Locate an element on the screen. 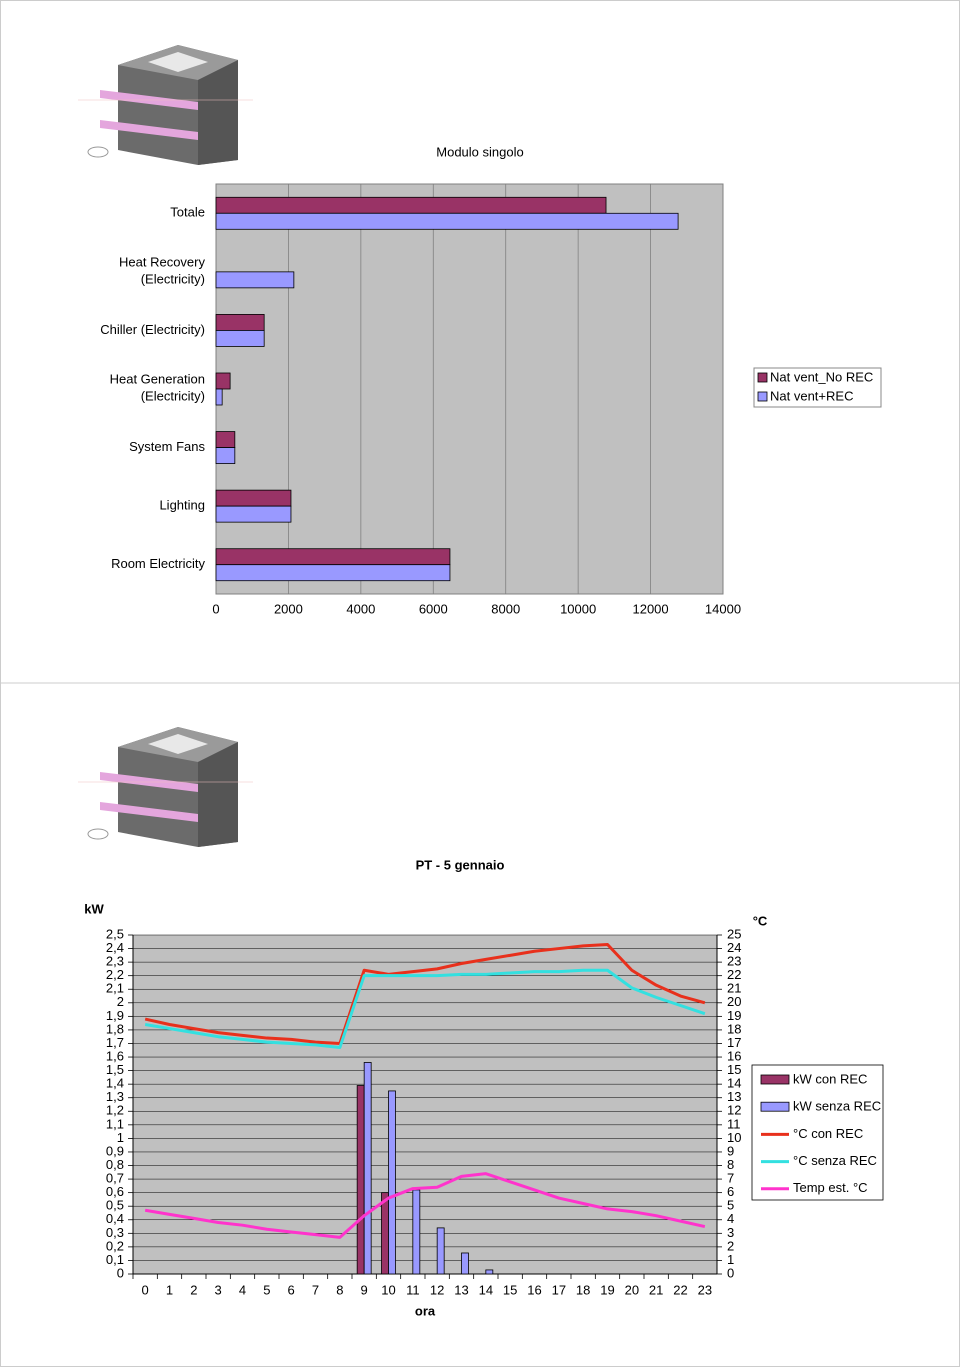  y-tick-label: 0 is located at coordinates (120, 1272).